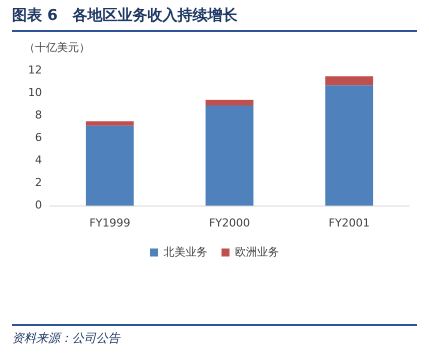  What do you see at coordinates (66, 338) in the screenshot?
I see `text: 资料来源：公司公告` at bounding box center [66, 338].